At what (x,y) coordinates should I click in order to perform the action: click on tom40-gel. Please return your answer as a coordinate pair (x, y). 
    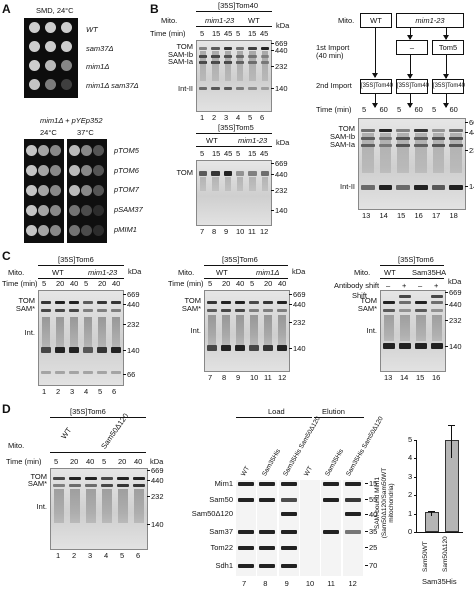
    Looking at the image, I should click on (234, 76).